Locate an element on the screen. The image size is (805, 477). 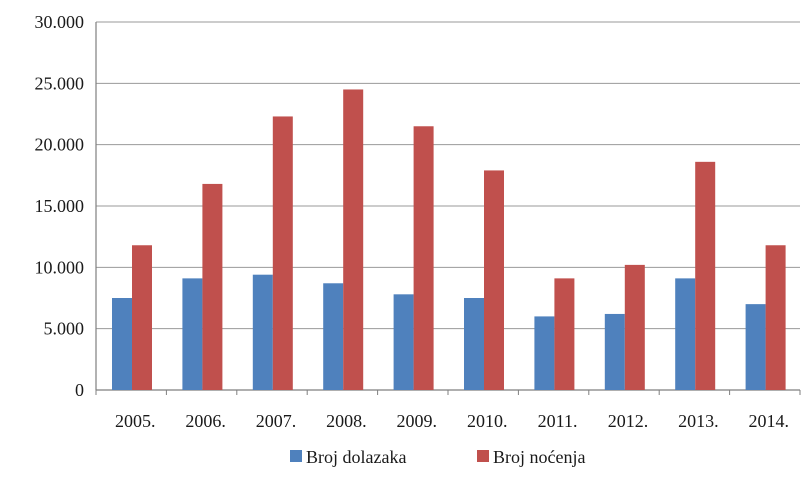
y-tick-label: 15.000 is located at coordinates (60, 206).